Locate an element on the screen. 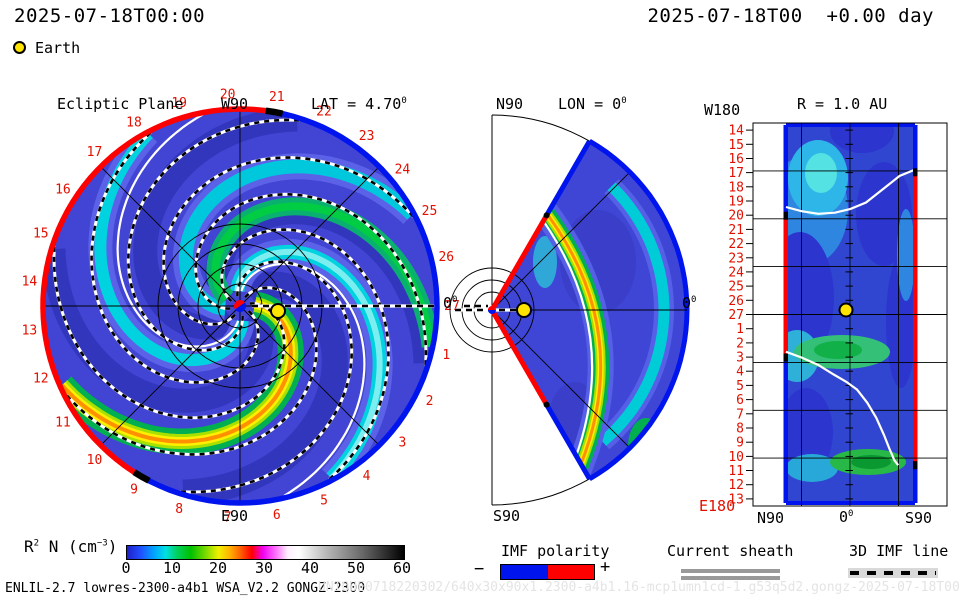 This screenshot has height=600, width=960. imf-plus-label: + is located at coordinates (605, 567).